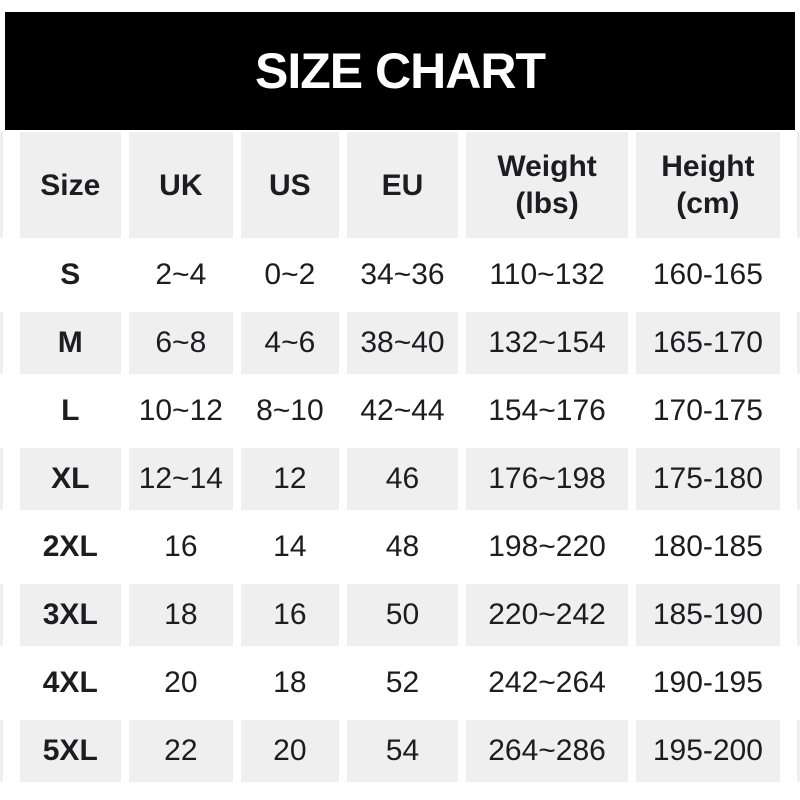 The image size is (800, 800). Describe the element at coordinates (547, 203) in the screenshot. I see `column-header-sublabel: (lbs)` at that location.